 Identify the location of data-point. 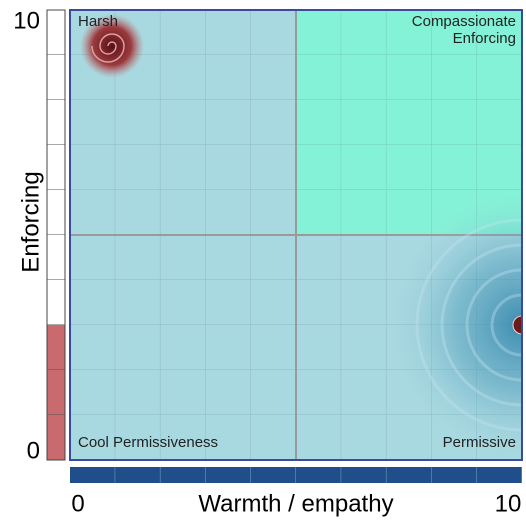
(517, 325).